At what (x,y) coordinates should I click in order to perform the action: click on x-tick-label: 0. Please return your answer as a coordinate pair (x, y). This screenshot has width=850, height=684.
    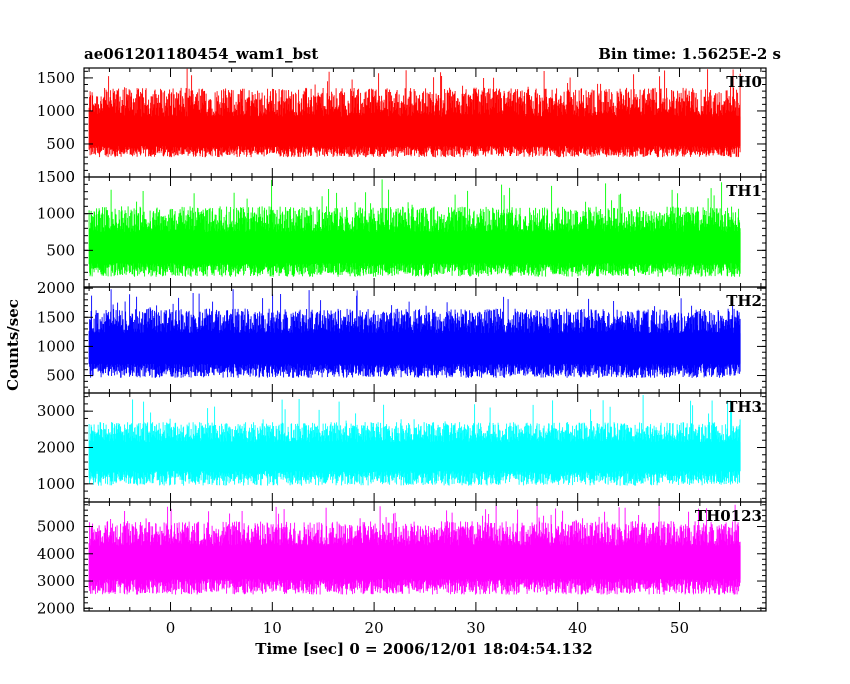
    Looking at the image, I should click on (171, 628).